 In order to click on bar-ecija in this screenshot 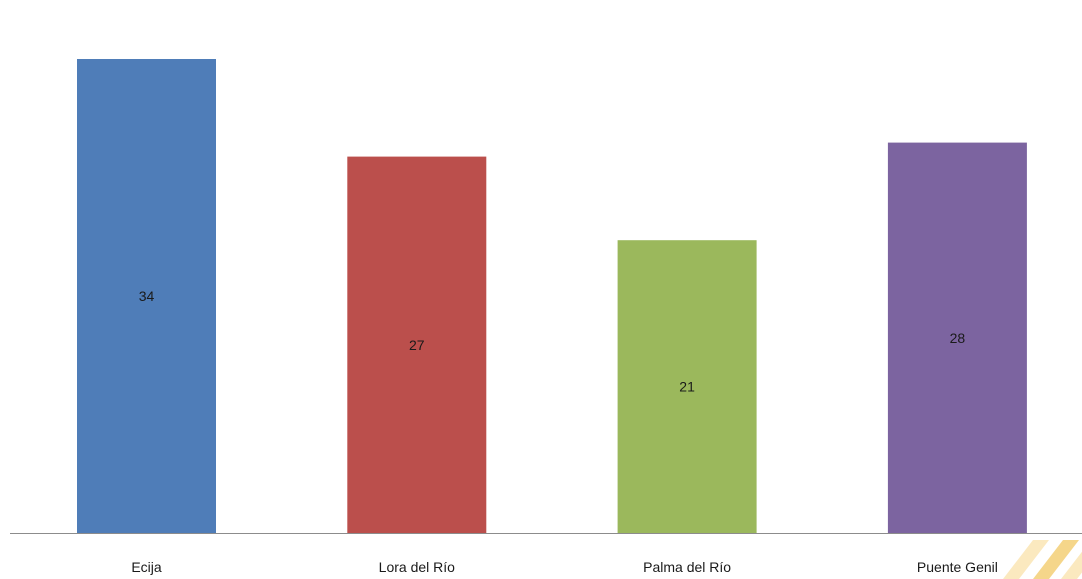, I will do `click(146, 296)`.